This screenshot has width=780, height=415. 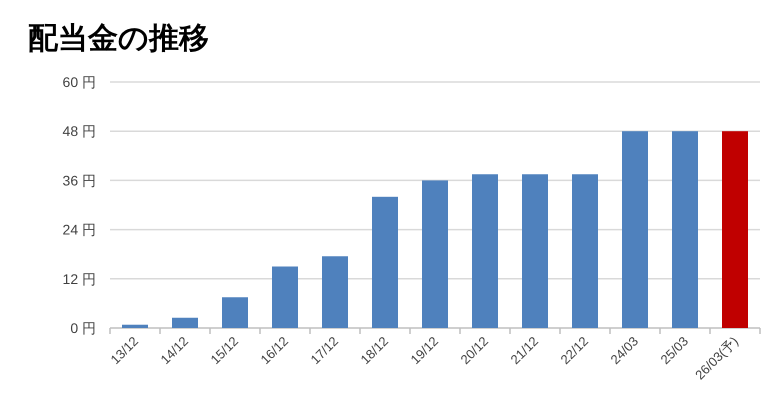 What do you see at coordinates (79, 131) in the screenshot?
I see `y-tick-label: 48 円` at bounding box center [79, 131].